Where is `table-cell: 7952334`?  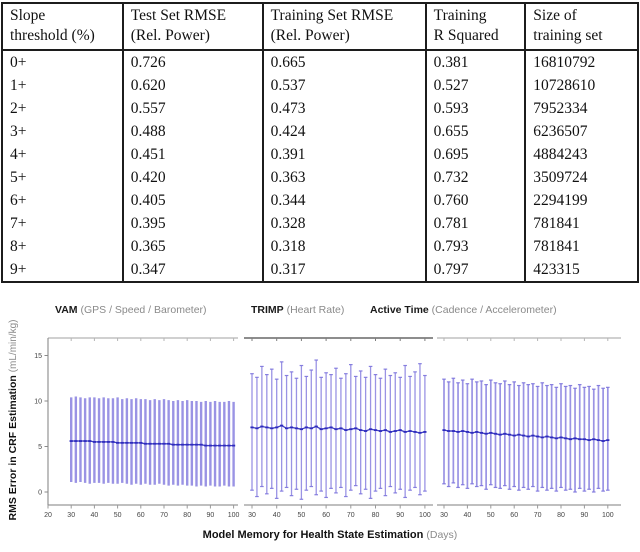
table-cell: 7952334 is located at coordinates (581, 108).